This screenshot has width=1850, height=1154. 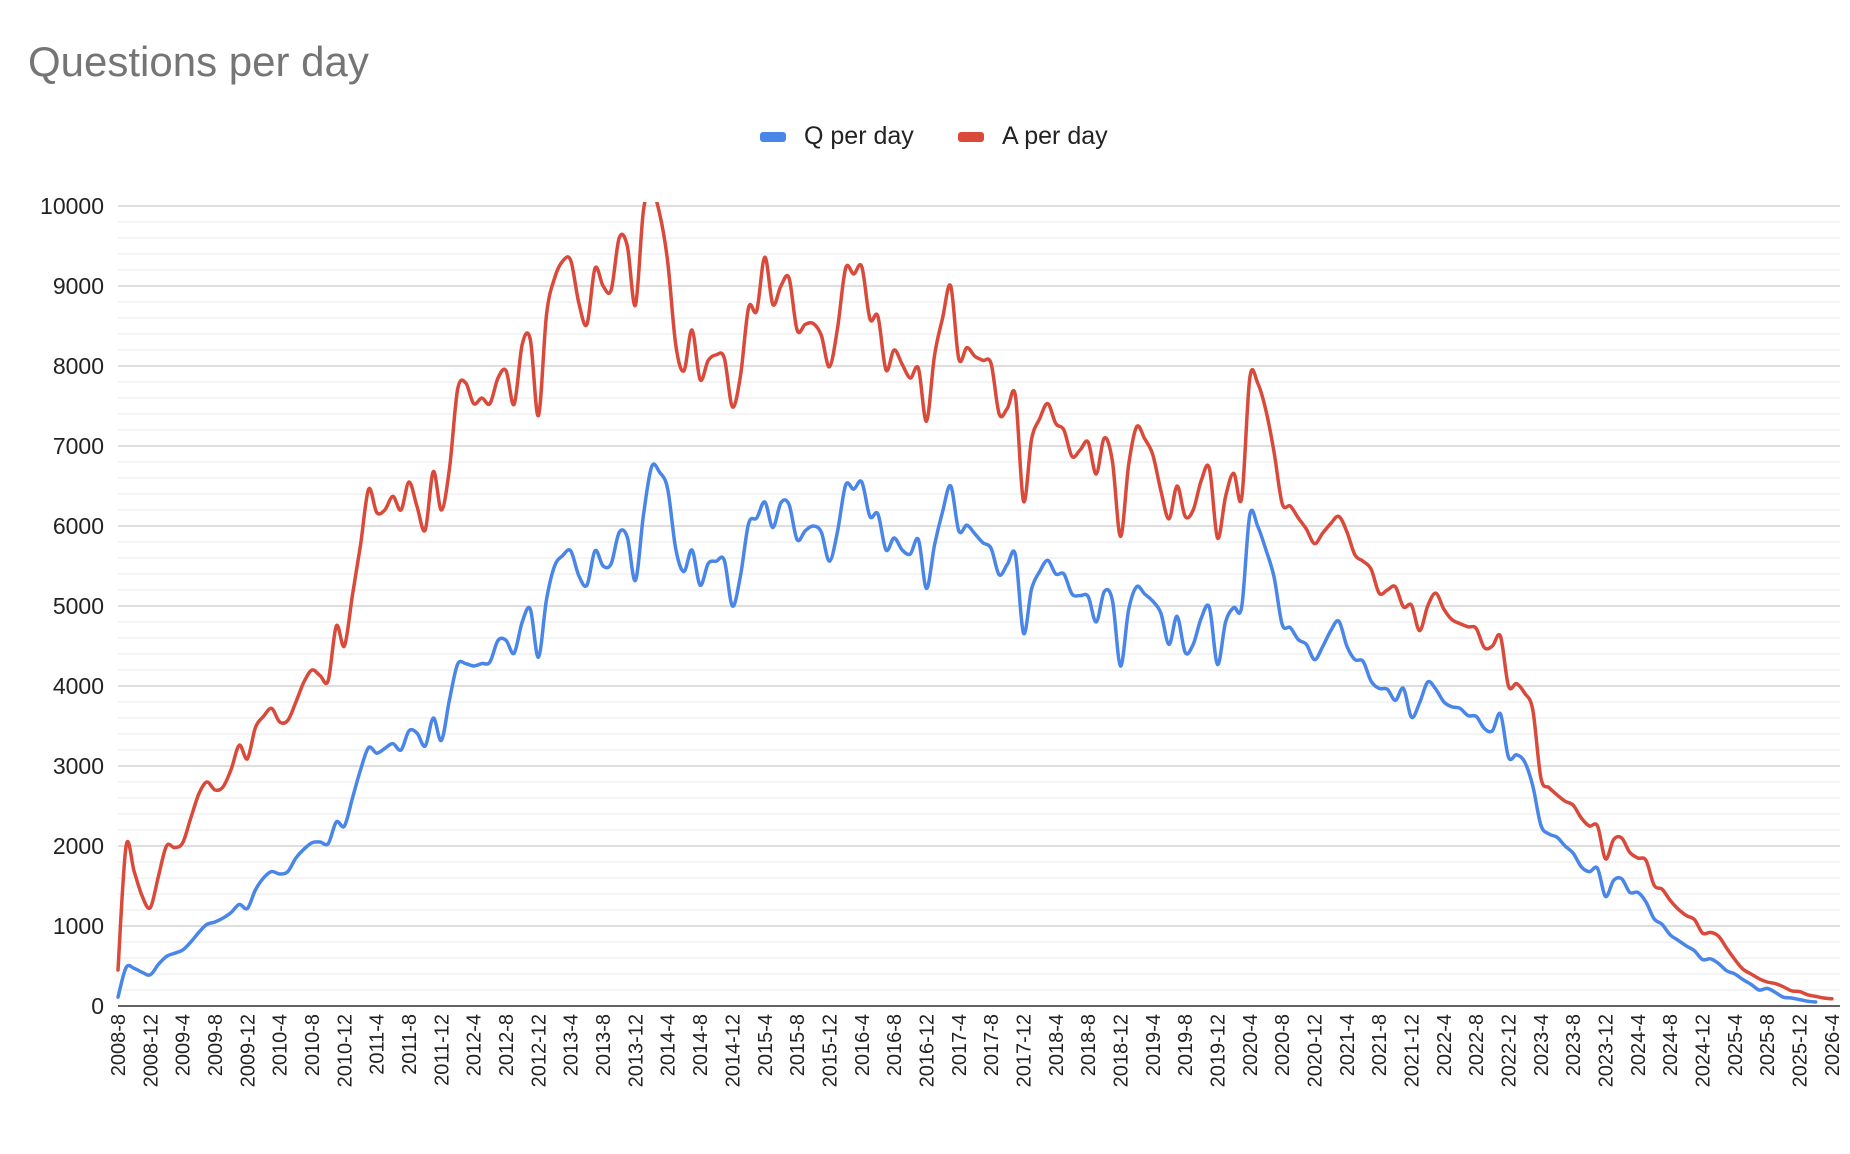 What do you see at coordinates (766, 1045) in the screenshot?
I see `x-tick-label: 2015-4` at bounding box center [766, 1045].